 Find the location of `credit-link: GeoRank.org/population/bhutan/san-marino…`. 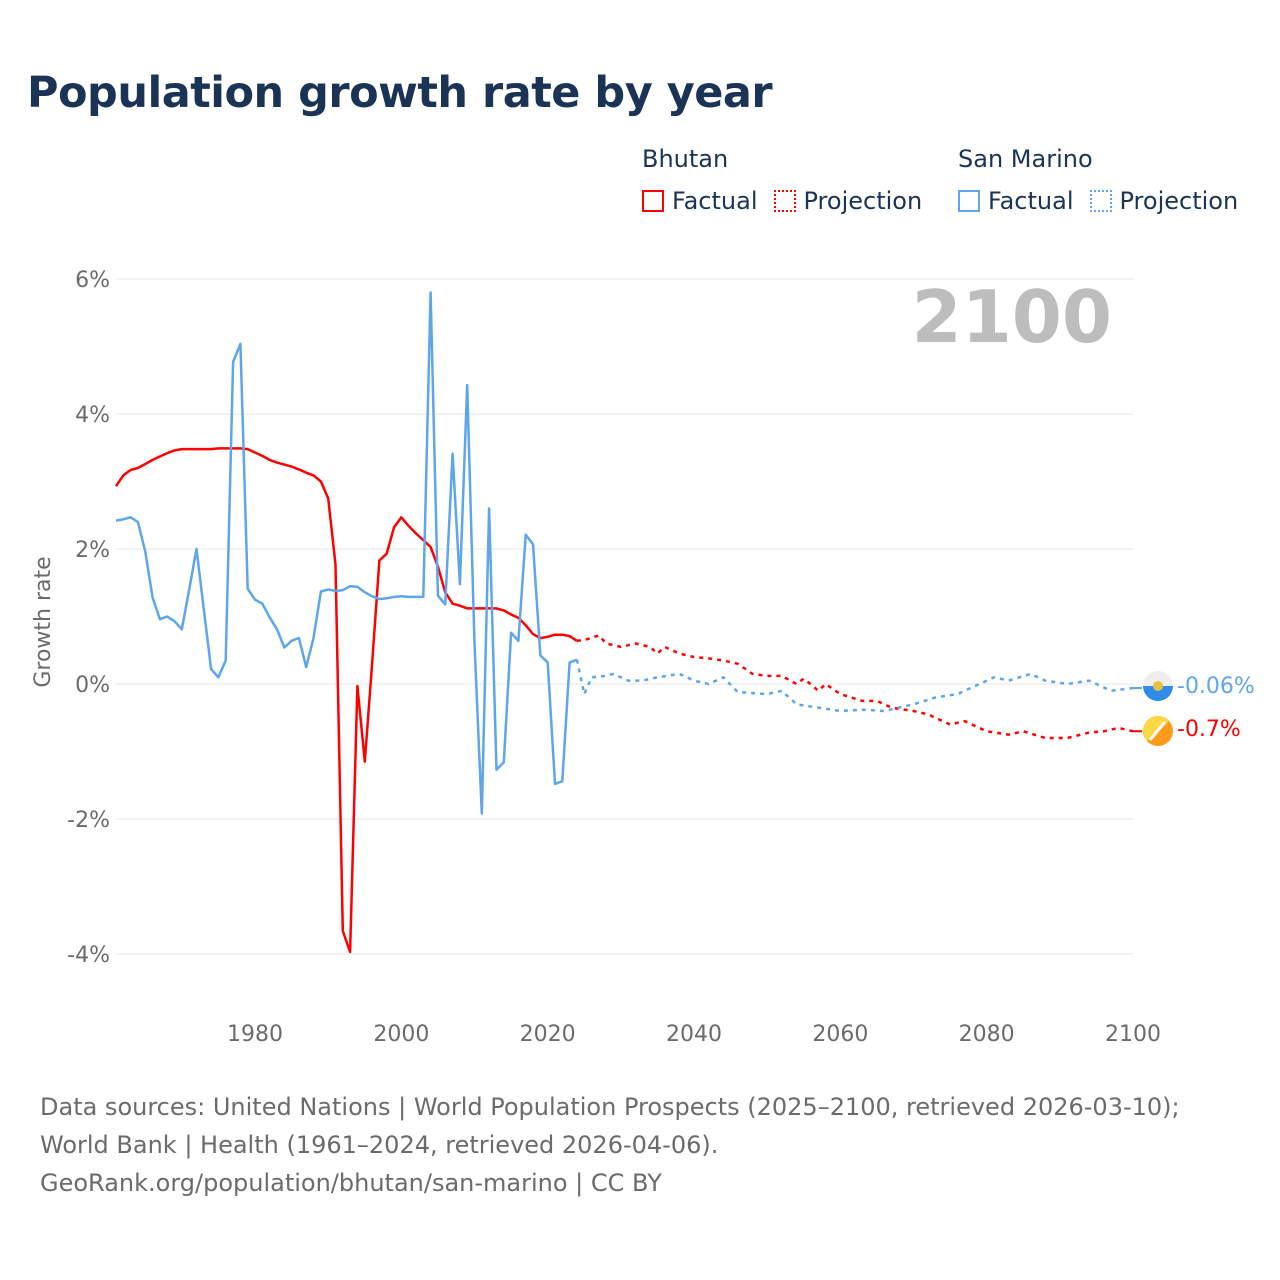

credit-link: GeoRank.org/population/bhutan/san-marino… is located at coordinates (351, 1183).